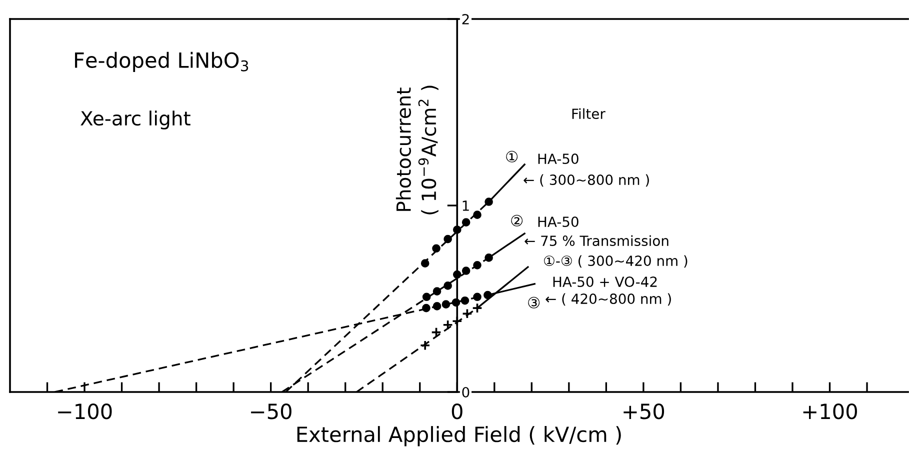 This screenshot has width=909, height=460. What do you see at coordinates (596, 240) in the screenshot?
I see `annotation: ← 75 % Transmission` at bounding box center [596, 240].